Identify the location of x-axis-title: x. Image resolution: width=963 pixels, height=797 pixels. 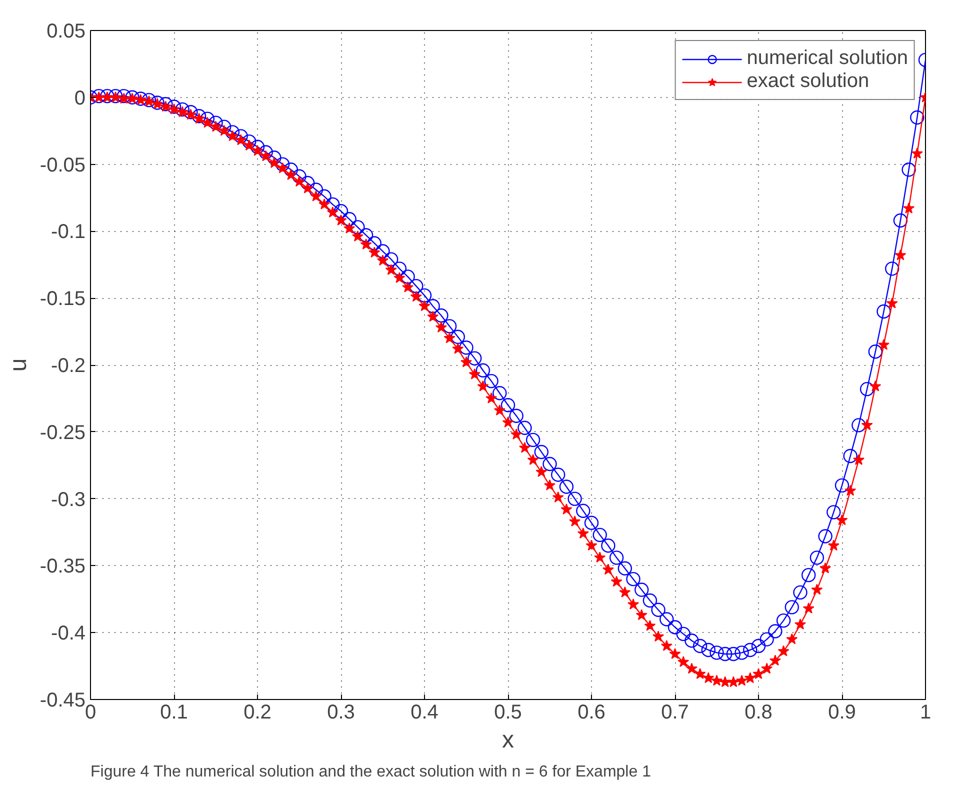
(508, 740).